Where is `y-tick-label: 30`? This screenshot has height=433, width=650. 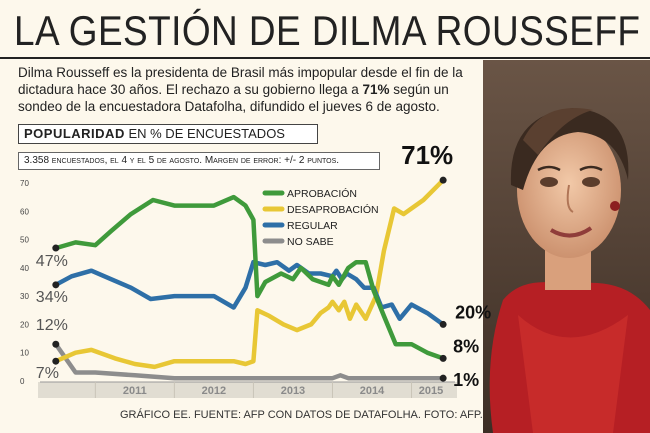
y-tick-label: 30 is located at coordinates (24, 296).